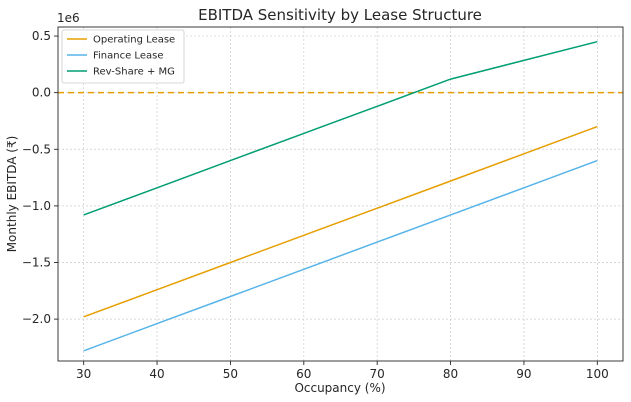 The height and width of the screenshot is (402, 631). What do you see at coordinates (36, 319) in the screenshot?
I see `y-tick-label: −2.0` at bounding box center [36, 319].